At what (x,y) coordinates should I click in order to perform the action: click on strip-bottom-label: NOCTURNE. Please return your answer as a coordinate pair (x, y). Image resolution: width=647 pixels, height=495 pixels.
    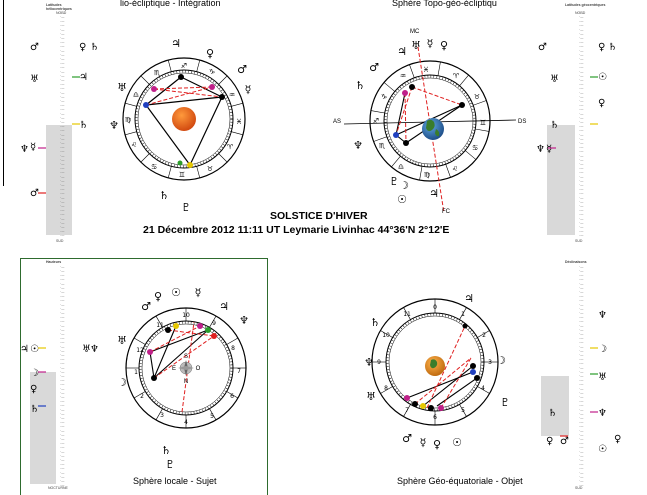
    Looking at the image, I should click on (58, 488).